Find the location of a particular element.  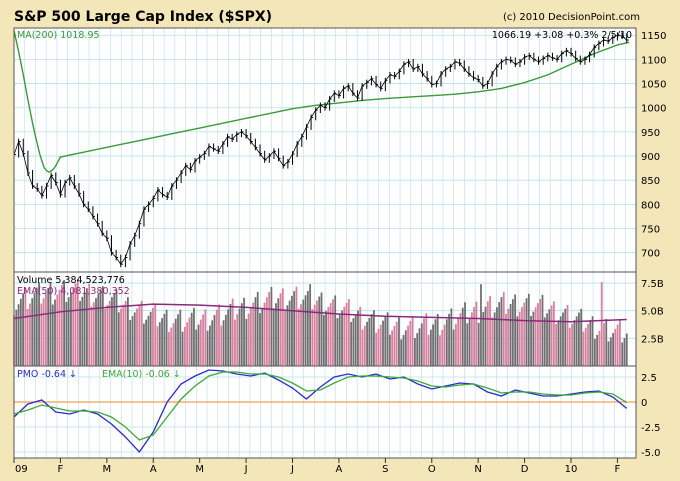

pmo-tick-label: -5.0 is located at coordinates (651, 453).